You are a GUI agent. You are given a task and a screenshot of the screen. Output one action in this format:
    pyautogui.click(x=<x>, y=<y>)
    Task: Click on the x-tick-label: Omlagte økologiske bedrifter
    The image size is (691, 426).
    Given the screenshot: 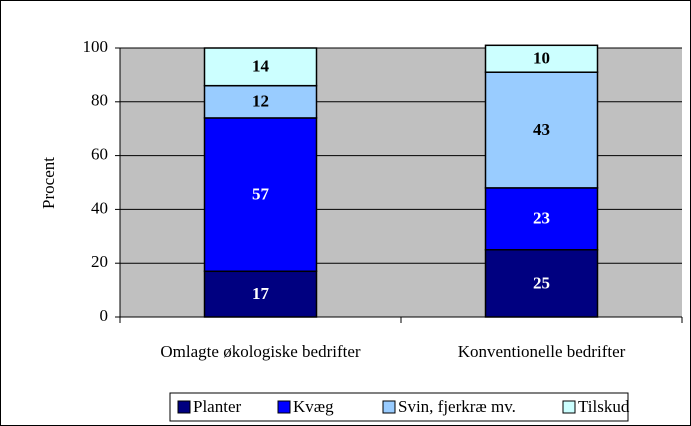 What is the action you would take?
    pyautogui.click(x=260, y=351)
    